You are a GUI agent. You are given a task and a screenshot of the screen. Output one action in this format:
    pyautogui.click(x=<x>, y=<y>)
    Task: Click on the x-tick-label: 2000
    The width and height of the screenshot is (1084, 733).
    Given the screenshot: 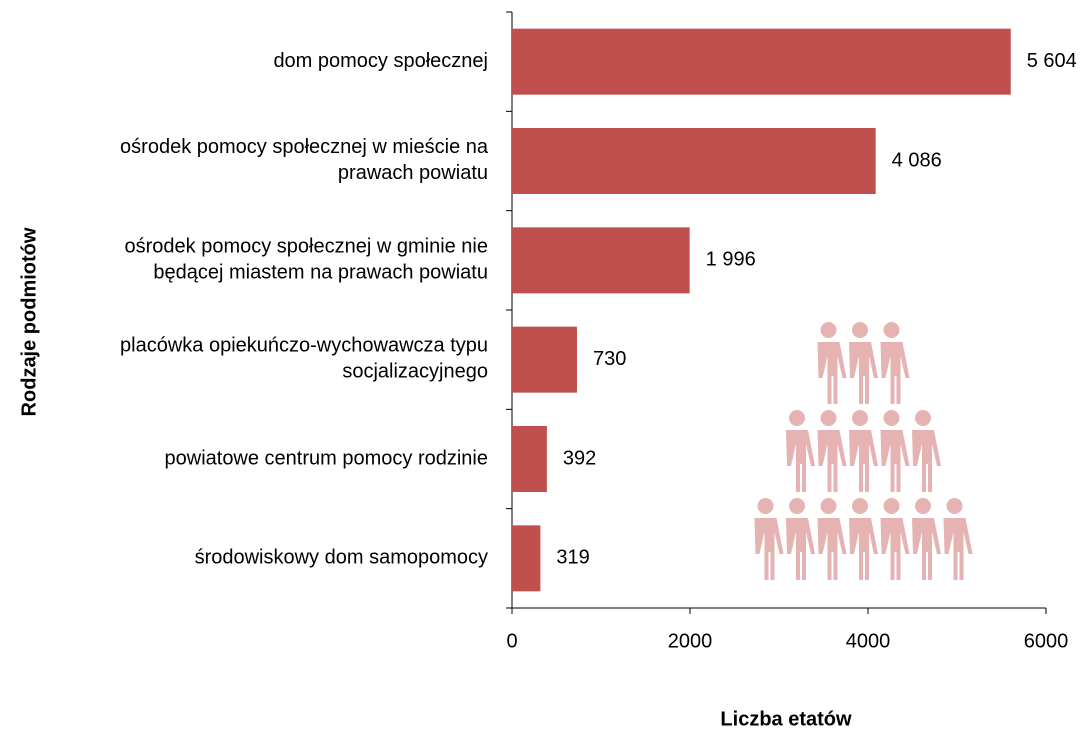 What is the action you would take?
    pyautogui.click(x=690, y=641)
    